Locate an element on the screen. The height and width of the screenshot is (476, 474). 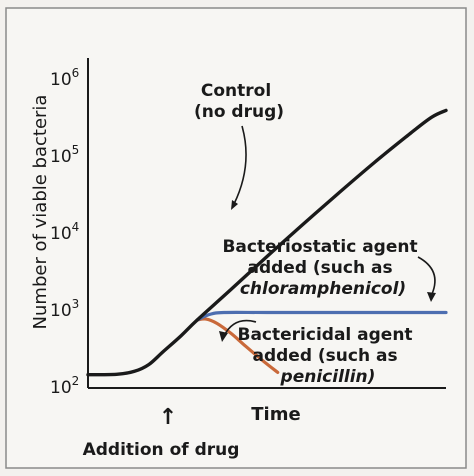
series-line-bacteriostatic is located at coordinates (321, 316).